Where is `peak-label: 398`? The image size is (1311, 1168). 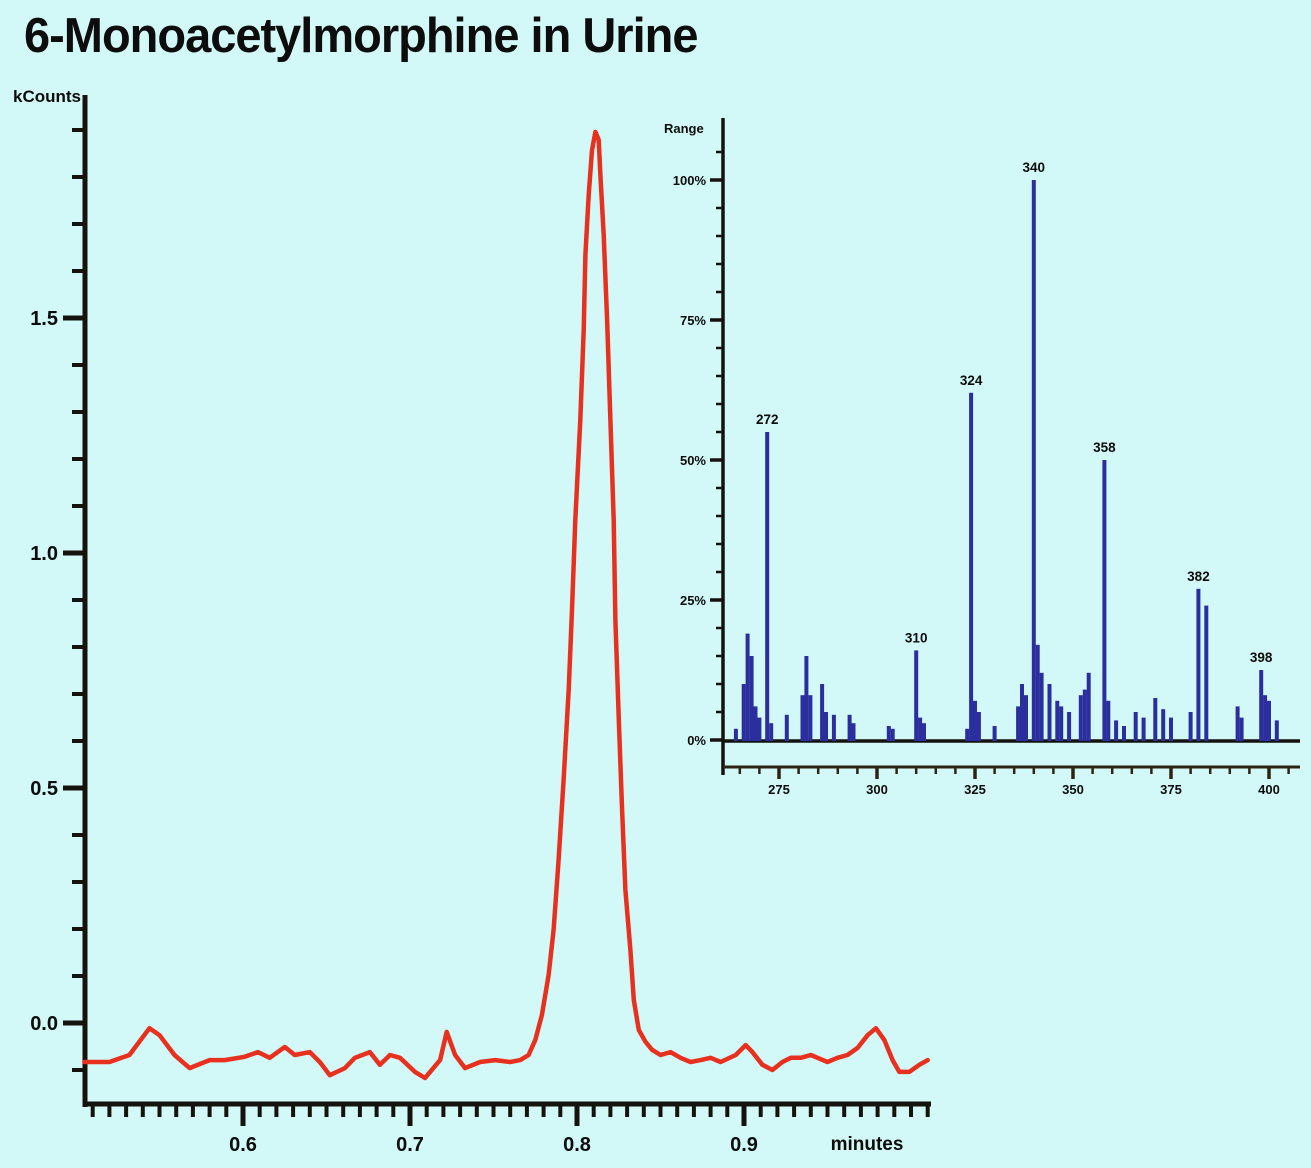 peak-label: 398 is located at coordinates (1261, 657).